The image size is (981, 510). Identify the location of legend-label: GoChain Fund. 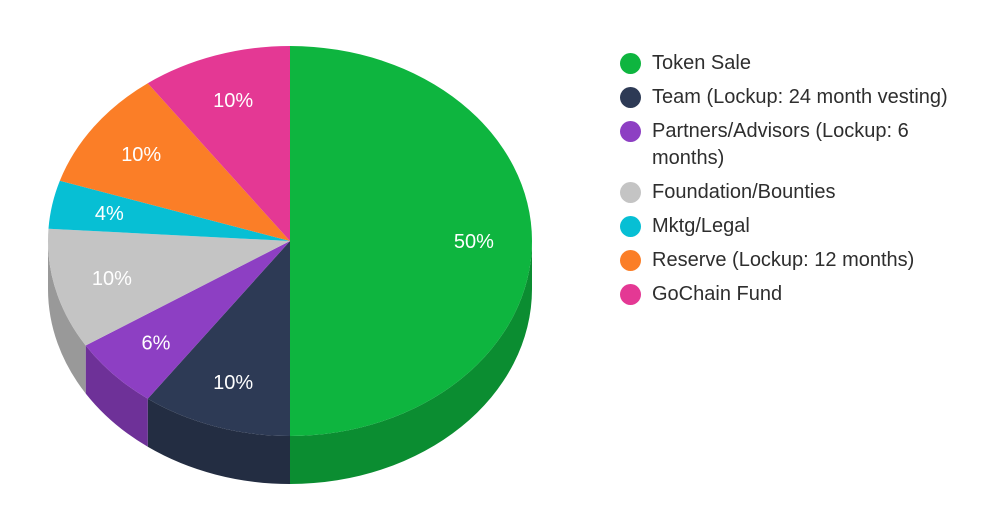
(717, 294).